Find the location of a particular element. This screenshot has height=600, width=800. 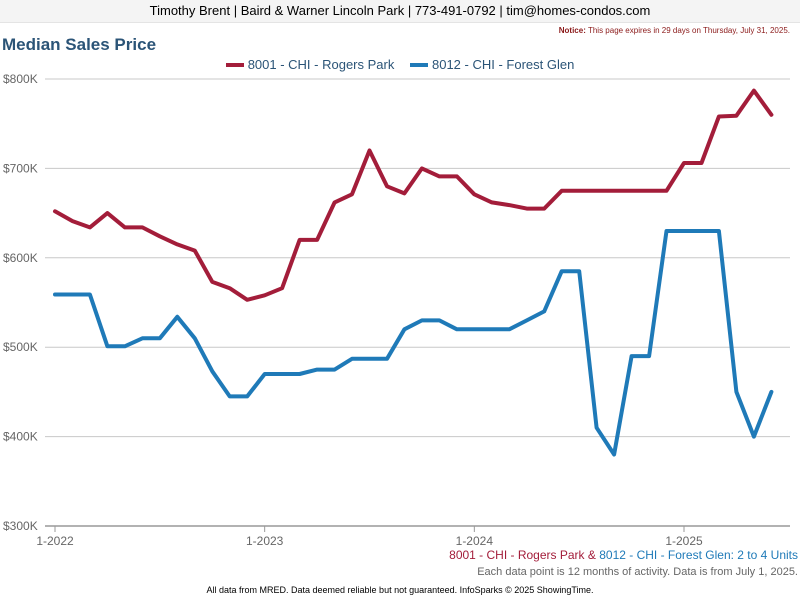

legend-label-forest-glen: 8012 - CHI - Forest Glen is located at coordinates (503, 64).